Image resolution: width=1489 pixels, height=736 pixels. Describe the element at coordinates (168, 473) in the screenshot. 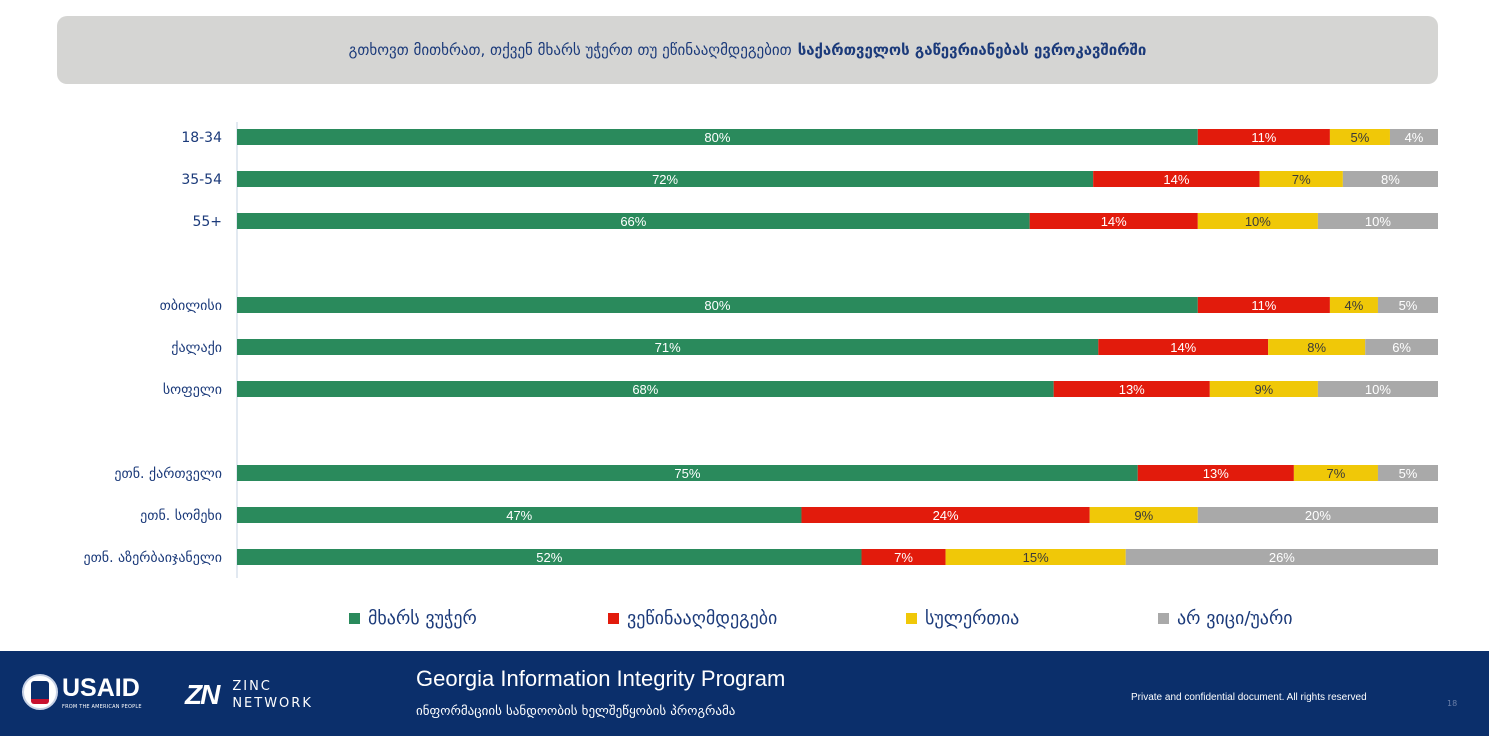

I see `category-label: ეთნ. ქართველი` at that location.